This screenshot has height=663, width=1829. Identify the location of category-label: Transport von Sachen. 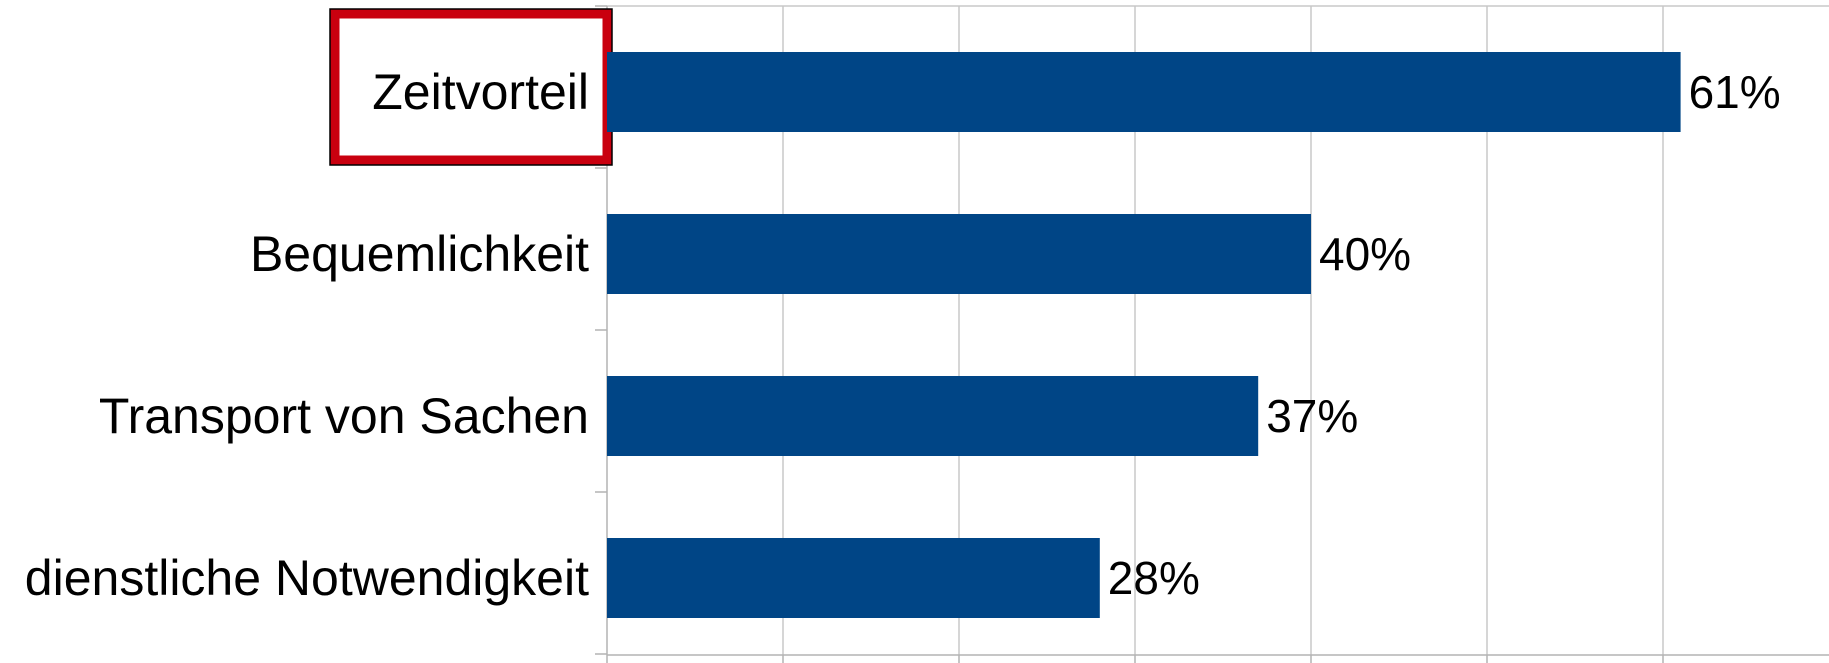
(344, 416).